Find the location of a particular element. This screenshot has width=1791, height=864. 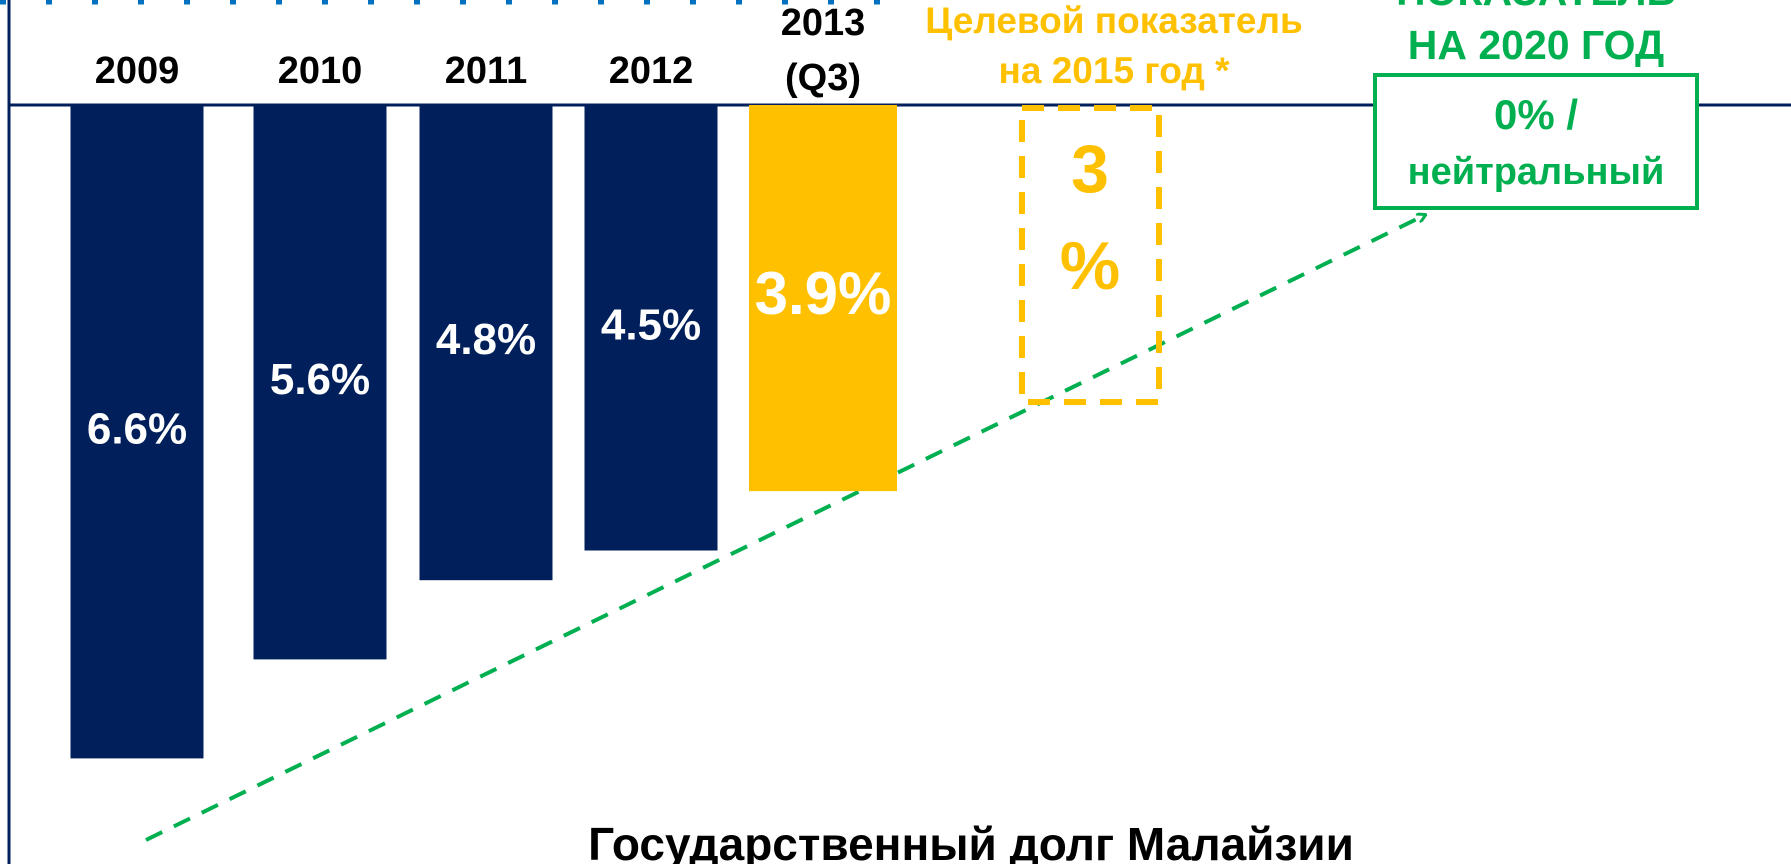

x-tick-label: 2010 is located at coordinates (320, 71).